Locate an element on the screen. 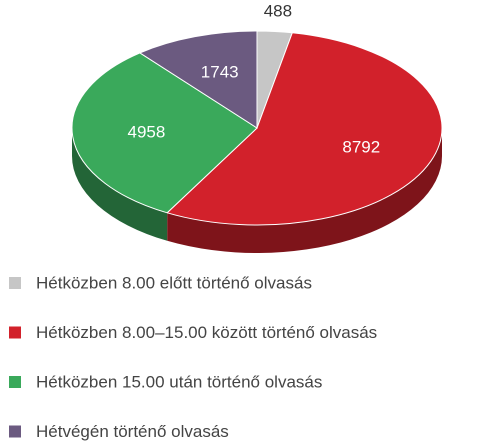 The width and height of the screenshot is (500, 446). data-label: 488 is located at coordinates (278, 11).